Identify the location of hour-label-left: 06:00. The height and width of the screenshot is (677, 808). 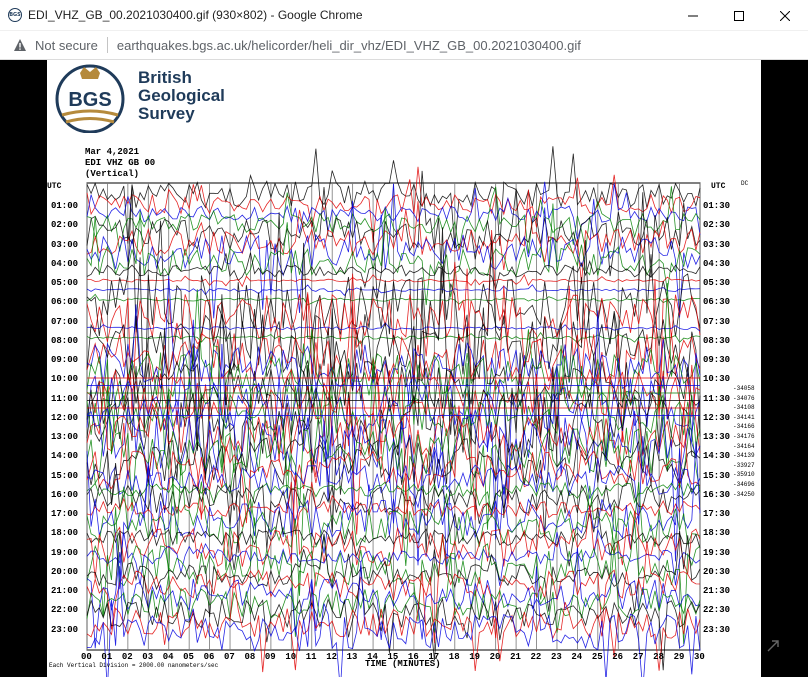
(65, 302).